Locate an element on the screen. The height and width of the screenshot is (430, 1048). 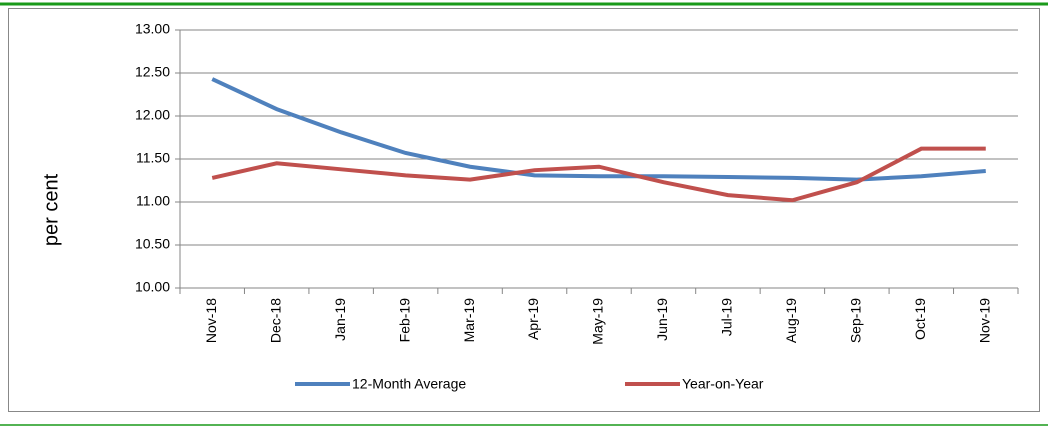
y-tick-label: 13.00 is located at coordinates (152, 29).